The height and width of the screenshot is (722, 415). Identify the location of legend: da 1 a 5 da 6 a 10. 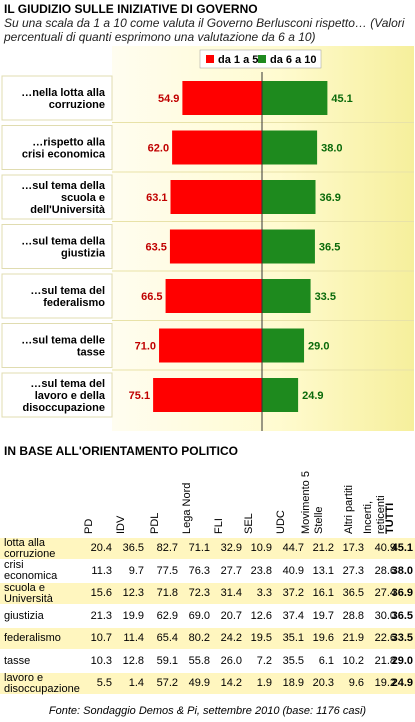
(260, 59).